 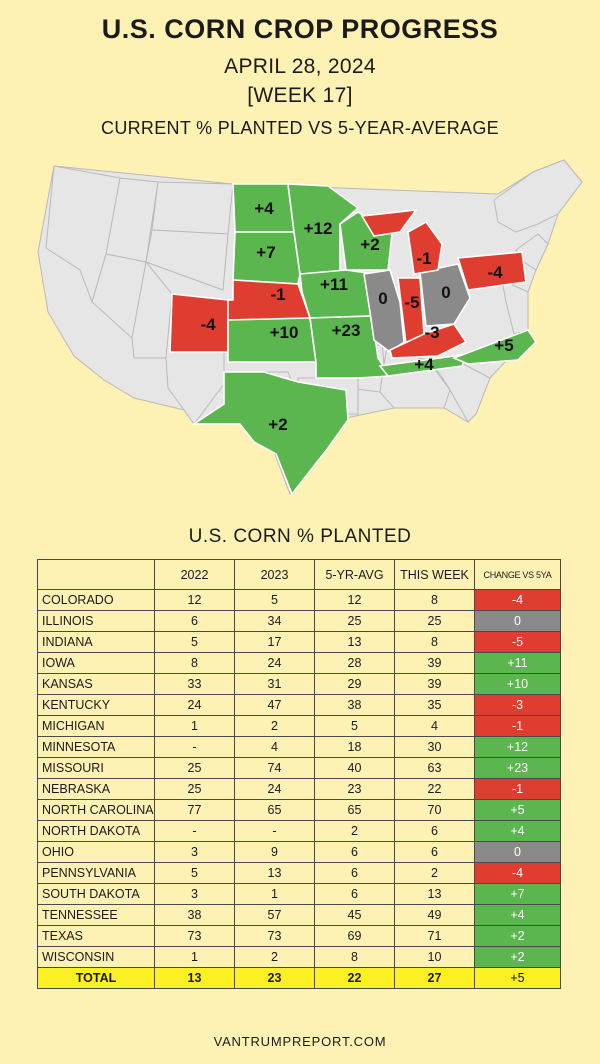 I want to click on value-2023: 17, so click(x=274, y=642).